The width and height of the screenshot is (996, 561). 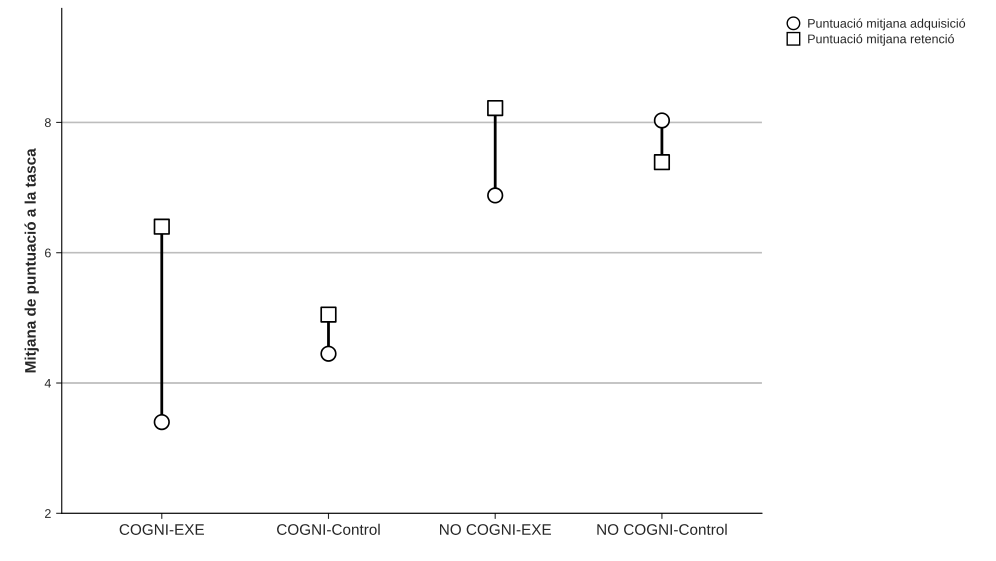 I want to click on y-tick-label: 6, so click(x=48, y=253).